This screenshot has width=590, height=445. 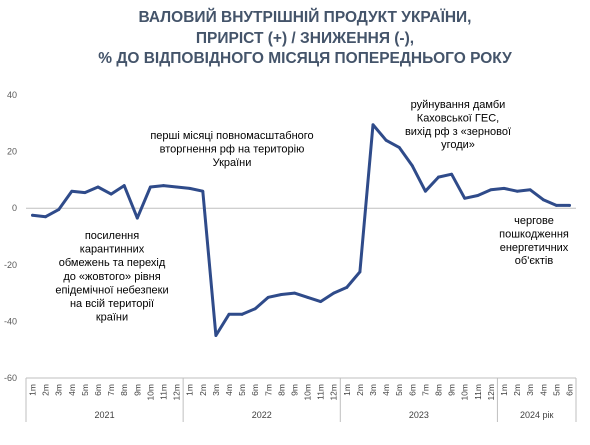 I want to click on annotation-line: епідемічної небезпеки, so click(x=111, y=290).